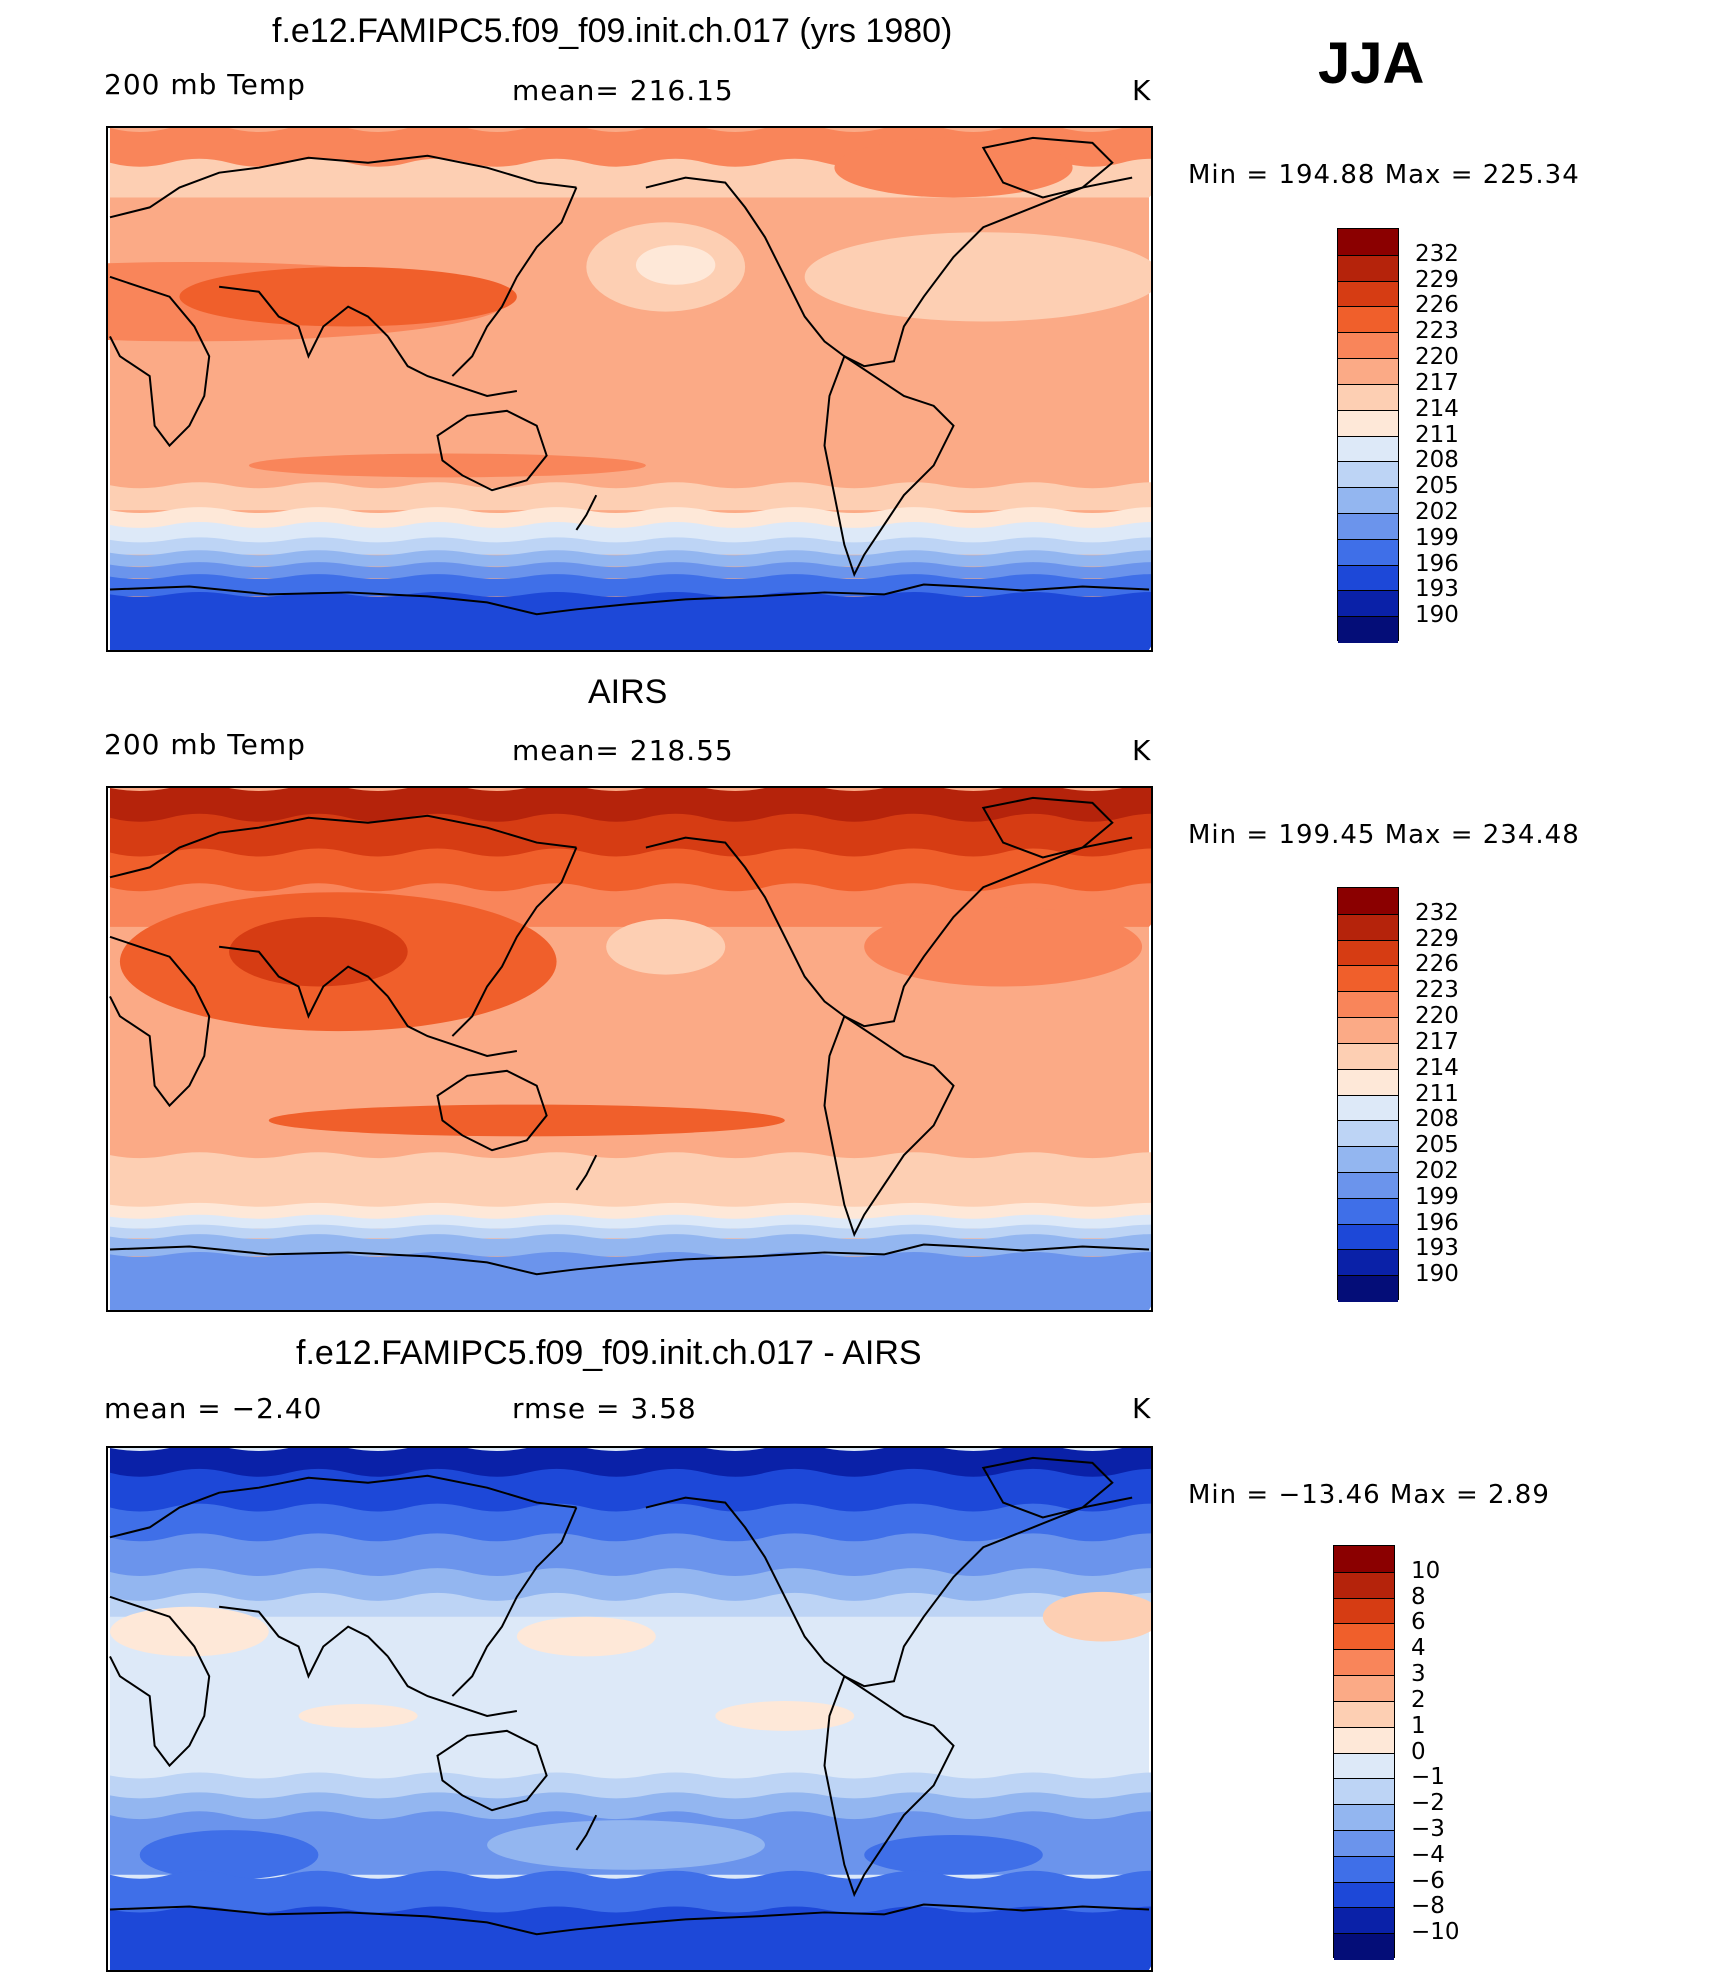 This screenshot has width=1710, height=1972. I want to click on colorbar-tick-label: −8, so click(1428, 1906).